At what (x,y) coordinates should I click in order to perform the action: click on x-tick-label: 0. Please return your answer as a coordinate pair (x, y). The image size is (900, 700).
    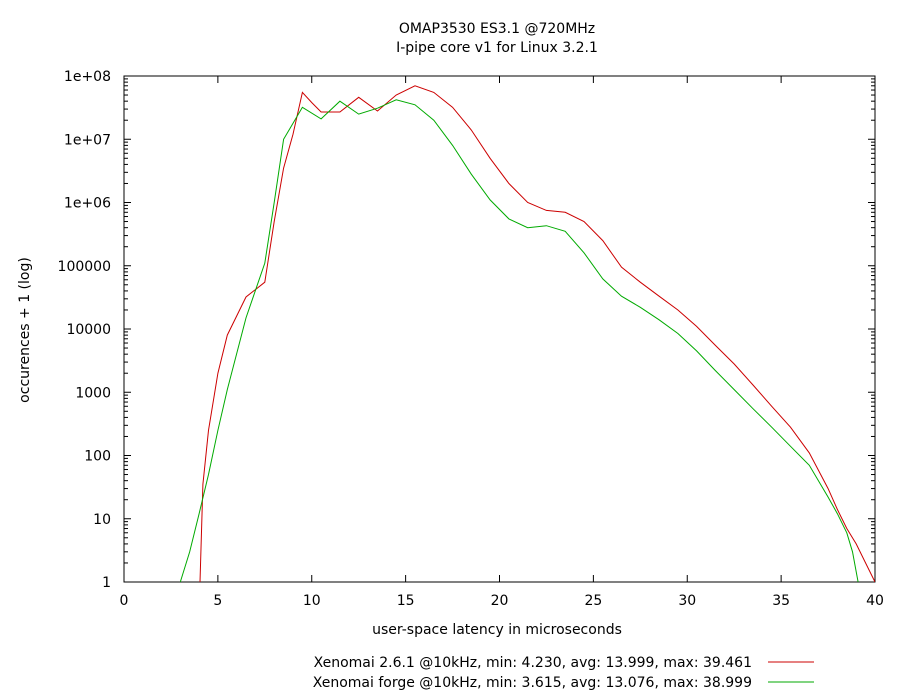
    Looking at the image, I should click on (124, 601).